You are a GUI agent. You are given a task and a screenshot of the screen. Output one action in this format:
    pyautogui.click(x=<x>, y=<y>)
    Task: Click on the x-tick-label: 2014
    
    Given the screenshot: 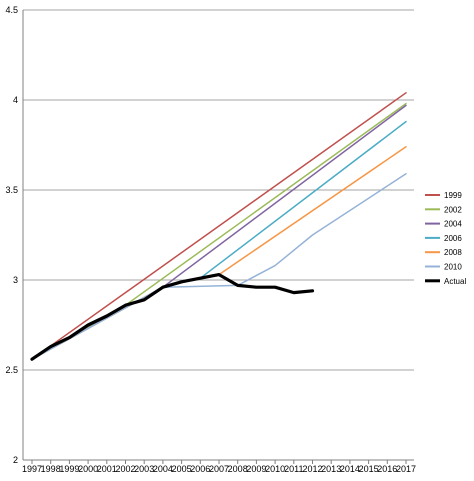 What is the action you would take?
    pyautogui.click(x=350, y=469)
    